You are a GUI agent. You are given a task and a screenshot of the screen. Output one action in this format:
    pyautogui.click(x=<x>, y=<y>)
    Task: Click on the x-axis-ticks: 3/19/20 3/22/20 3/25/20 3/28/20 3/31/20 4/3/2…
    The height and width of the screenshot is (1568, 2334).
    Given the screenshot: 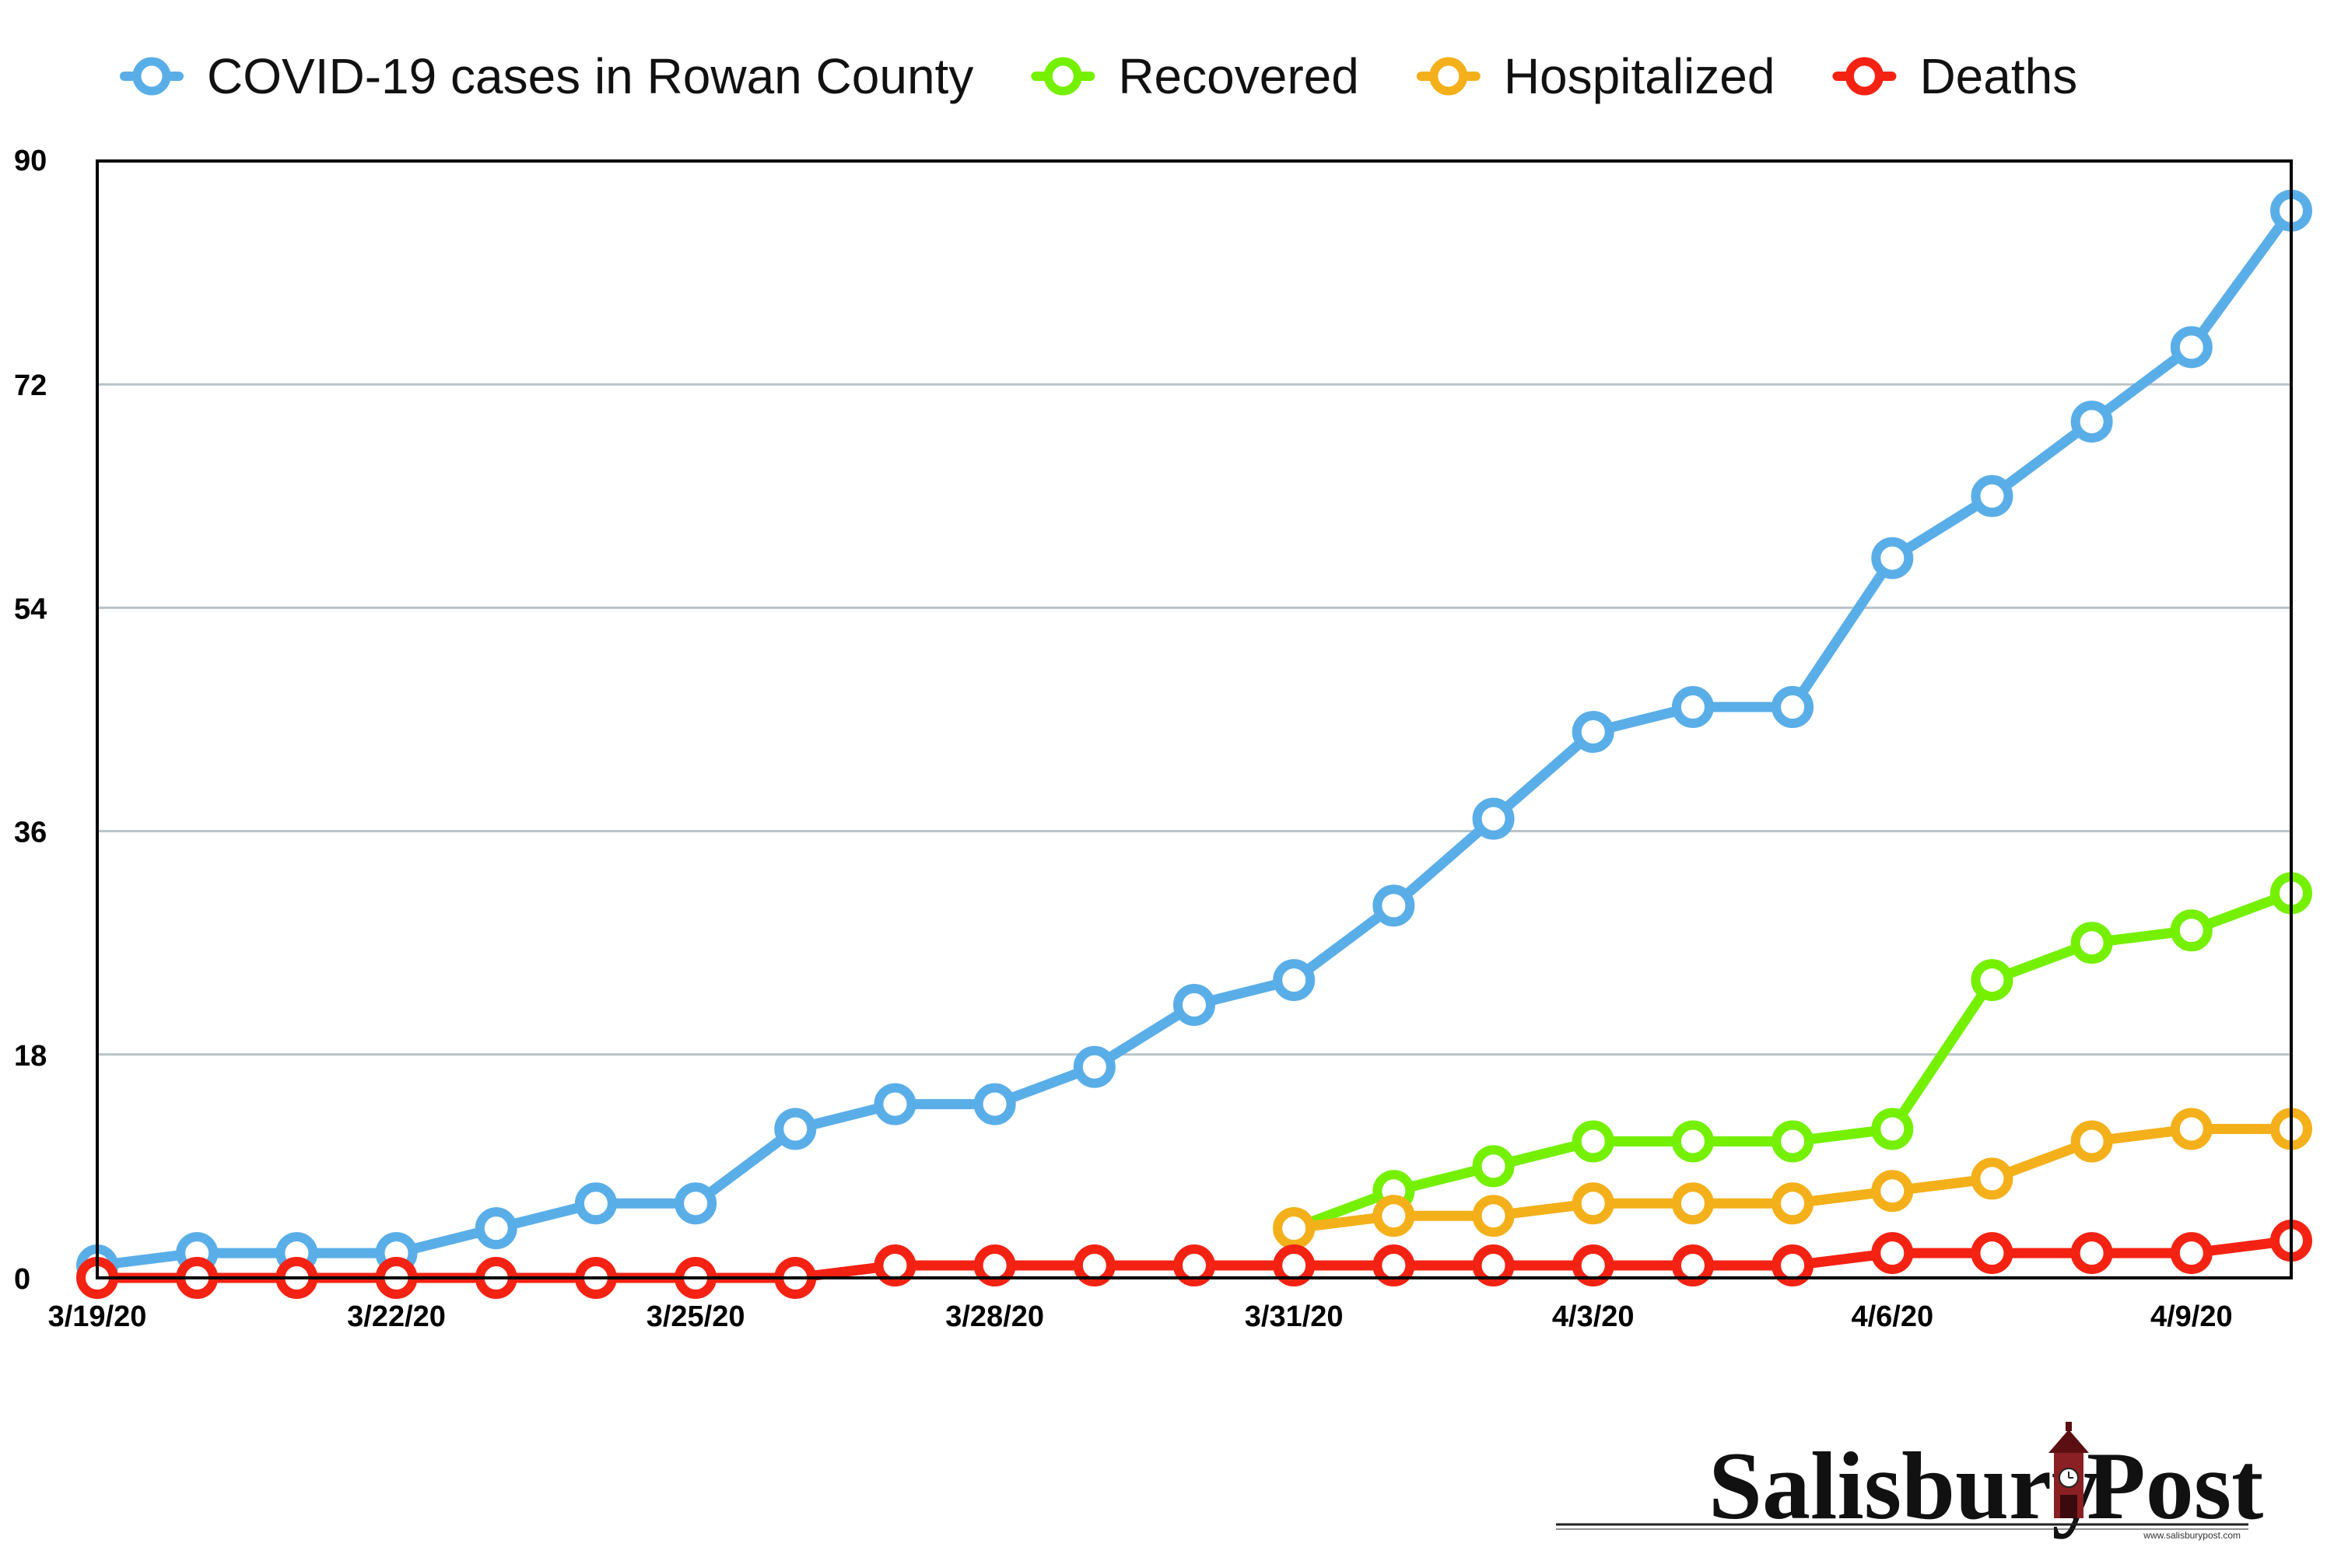 What is the action you would take?
    pyautogui.click(x=1140, y=1317)
    